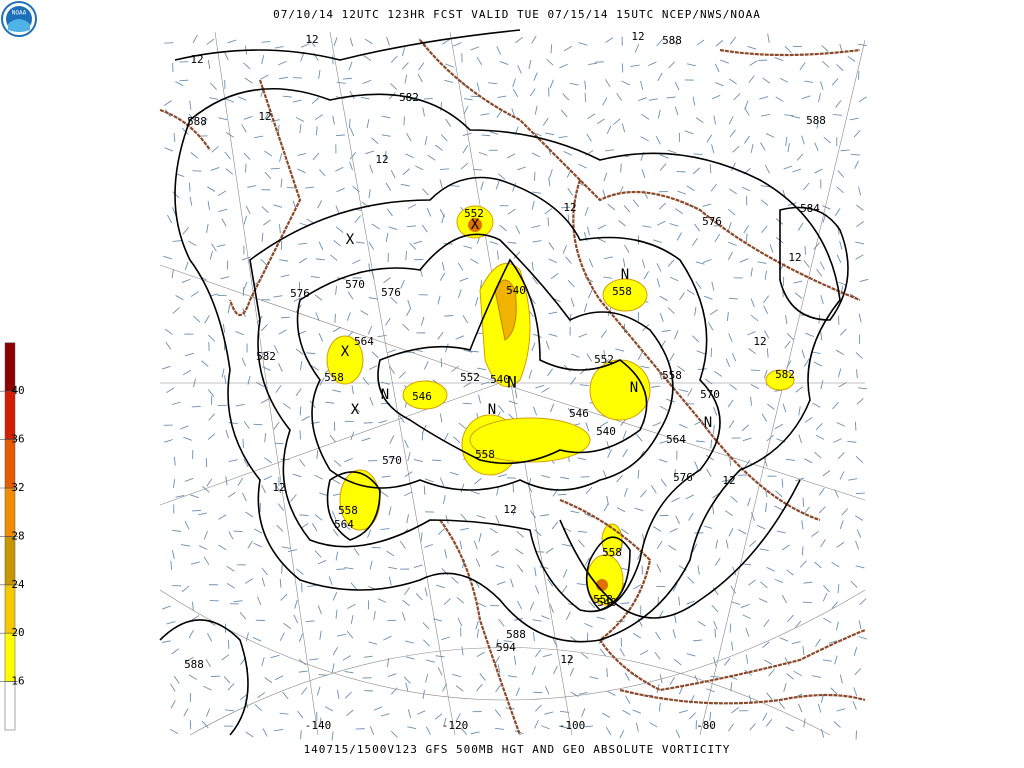 This screenshot has height=768, width=1024. I want to click on vorticity-label: 12, so click(311, 39).